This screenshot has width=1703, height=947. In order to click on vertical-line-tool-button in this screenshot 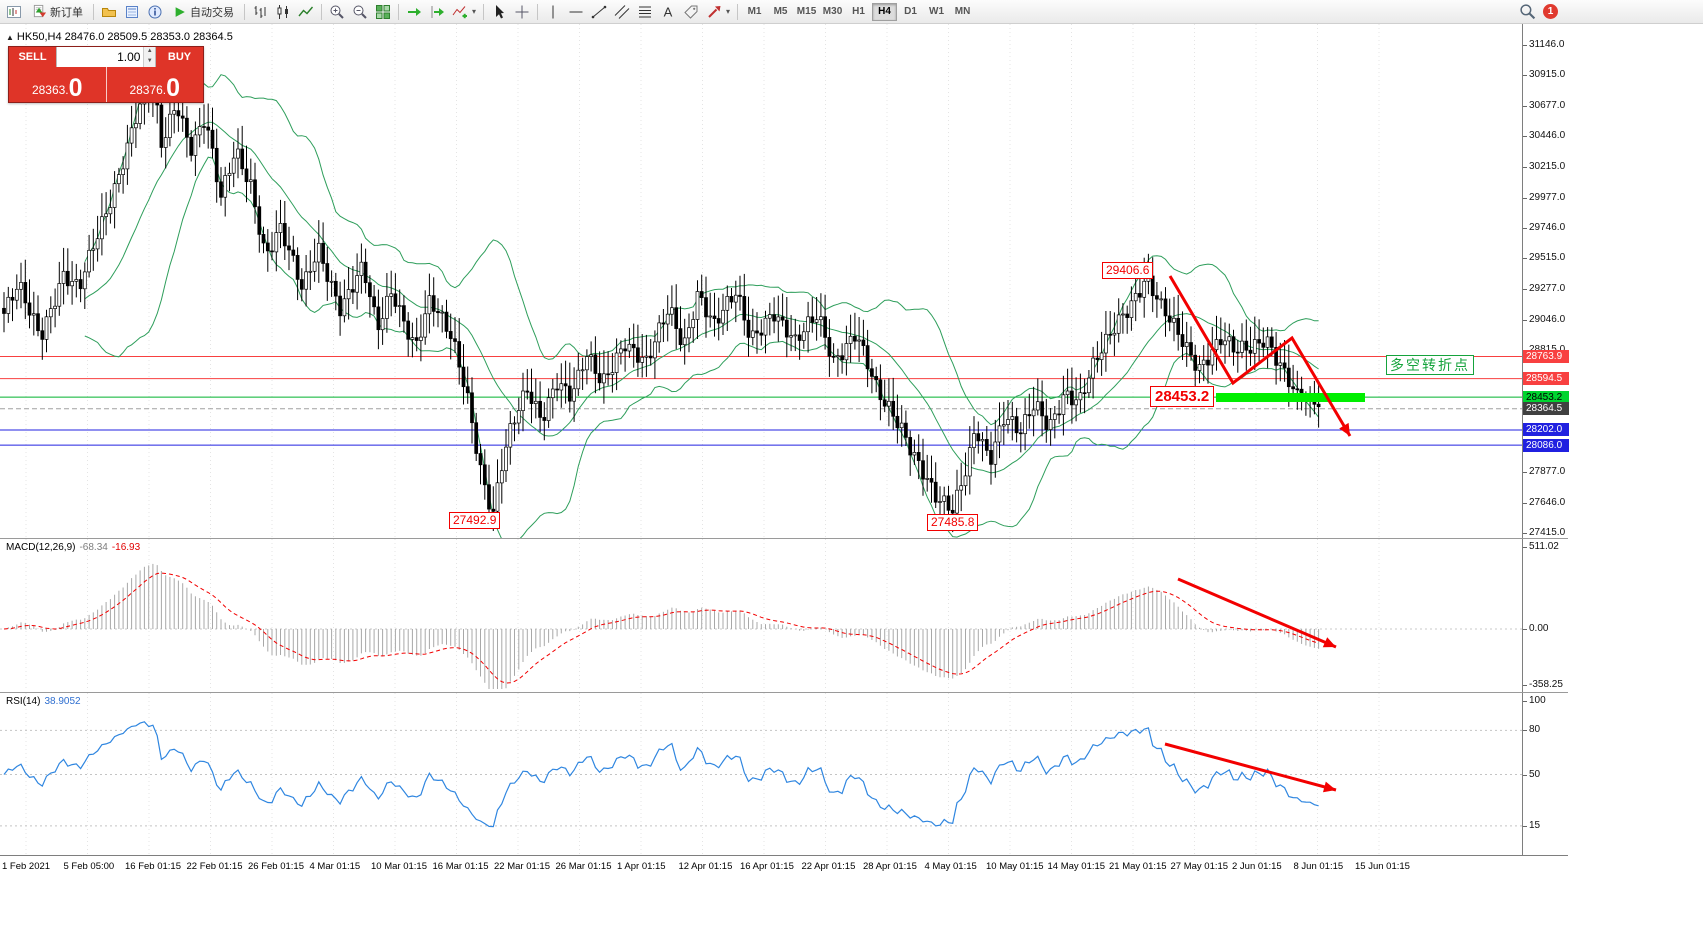, I will do `click(553, 12)`.